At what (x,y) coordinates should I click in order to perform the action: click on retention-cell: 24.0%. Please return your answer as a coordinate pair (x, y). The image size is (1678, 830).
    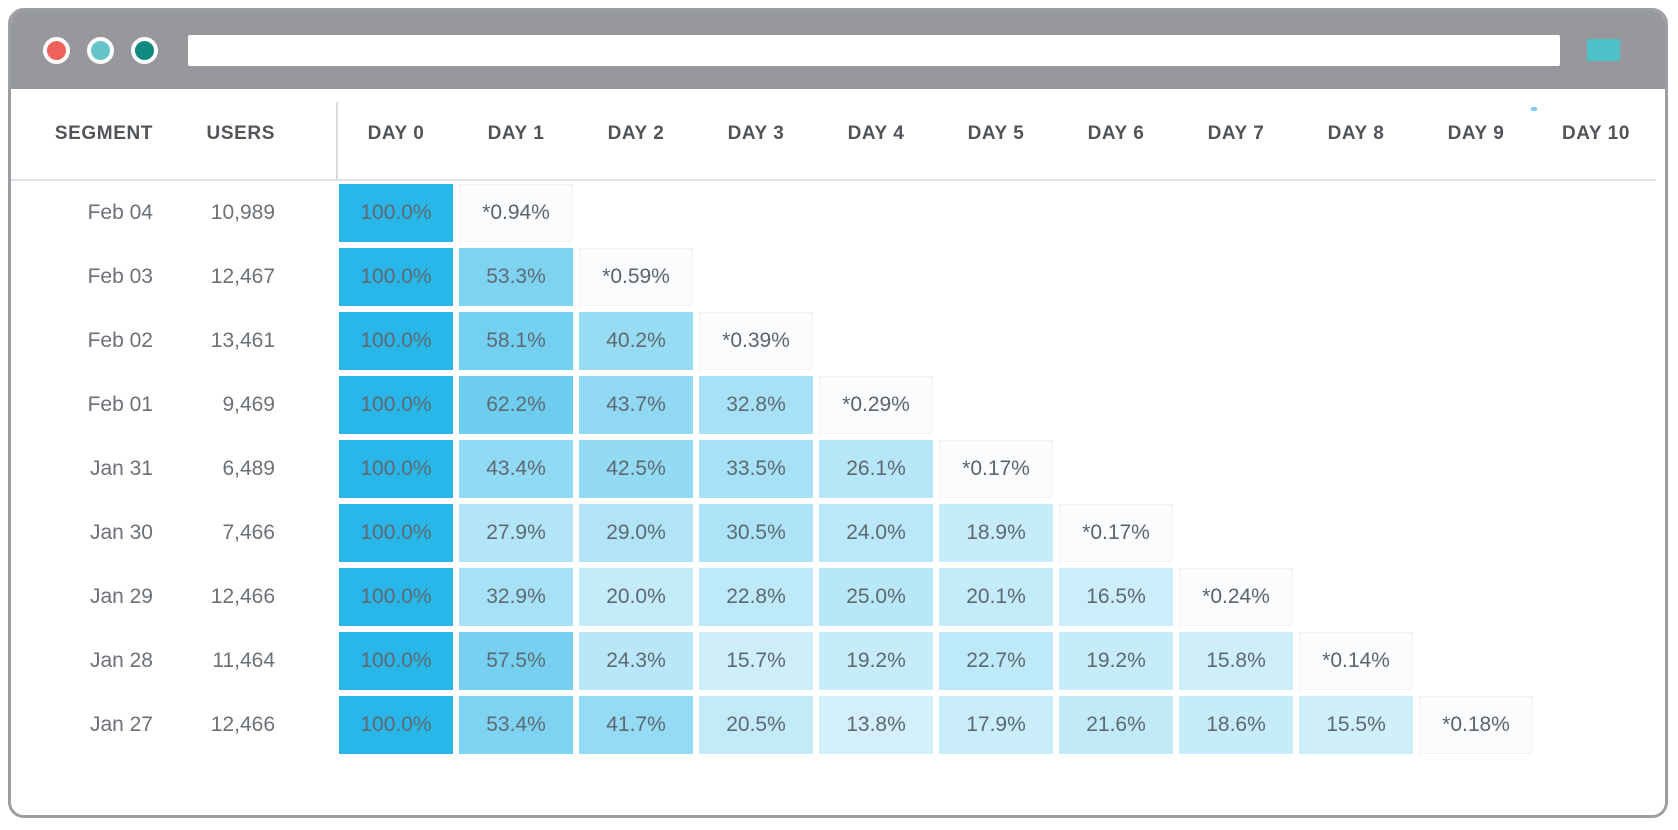
    Looking at the image, I should click on (876, 533).